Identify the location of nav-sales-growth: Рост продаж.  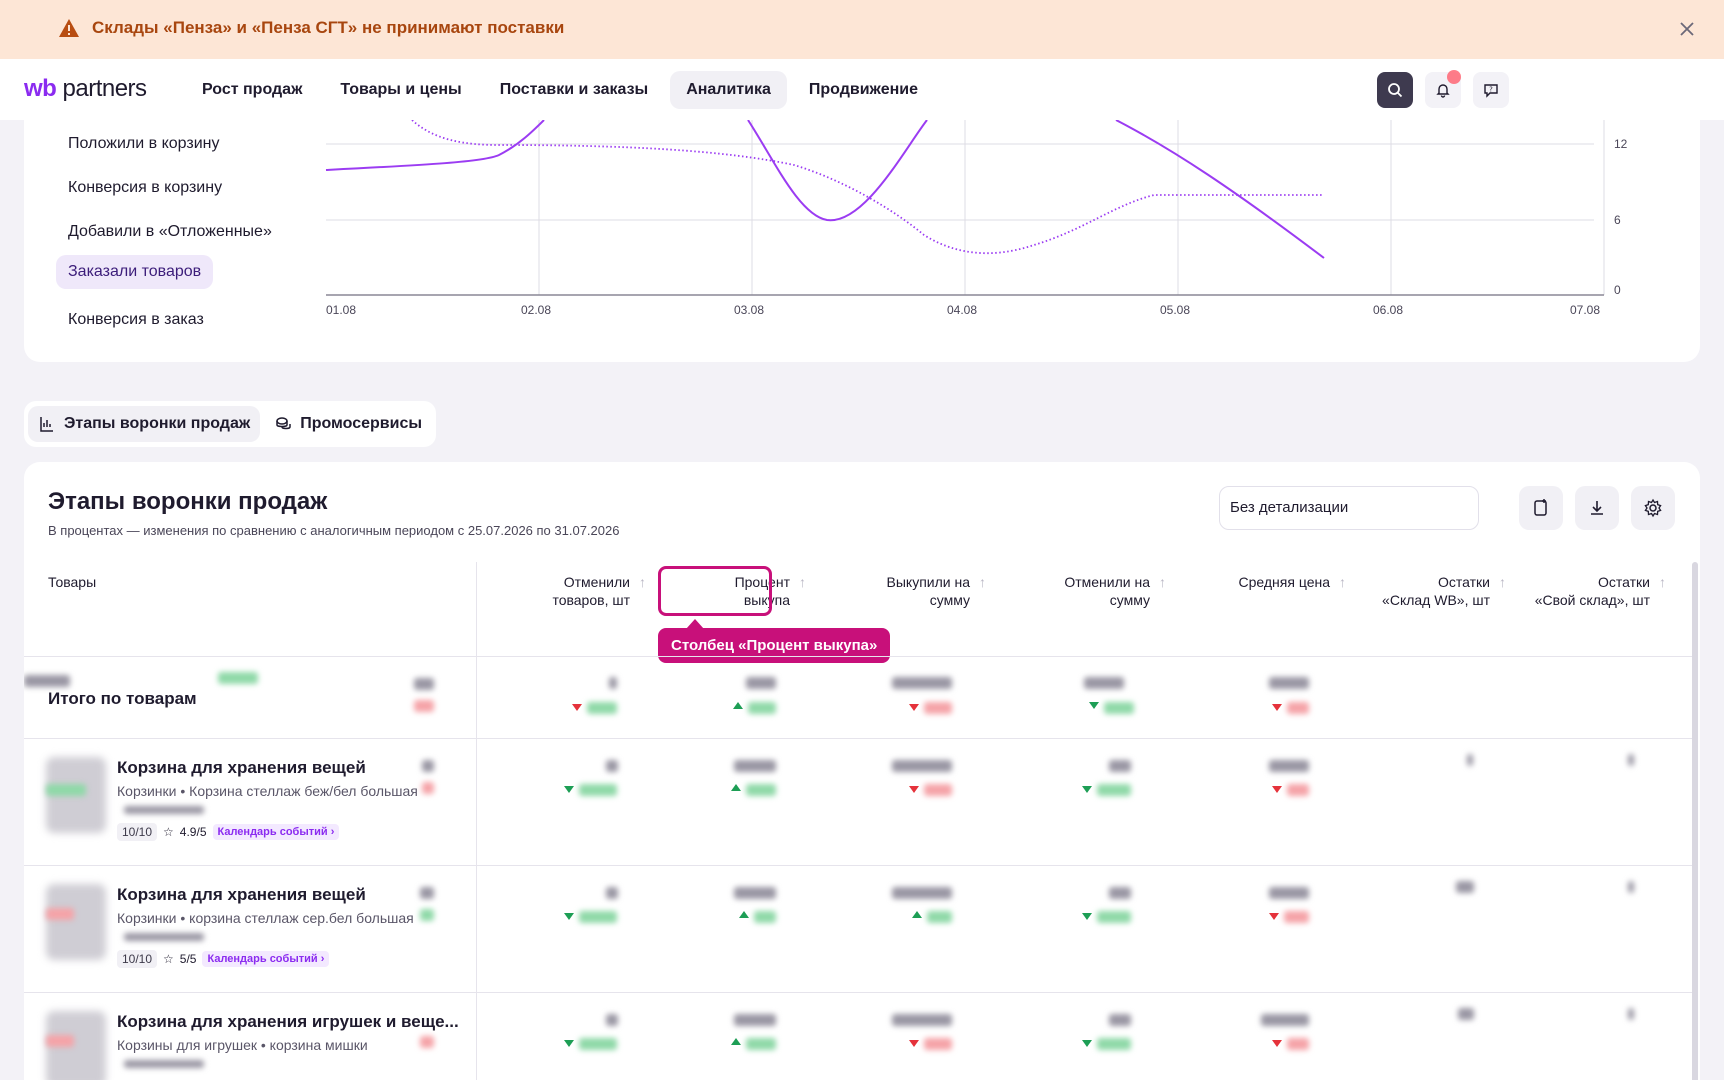
(252, 89).